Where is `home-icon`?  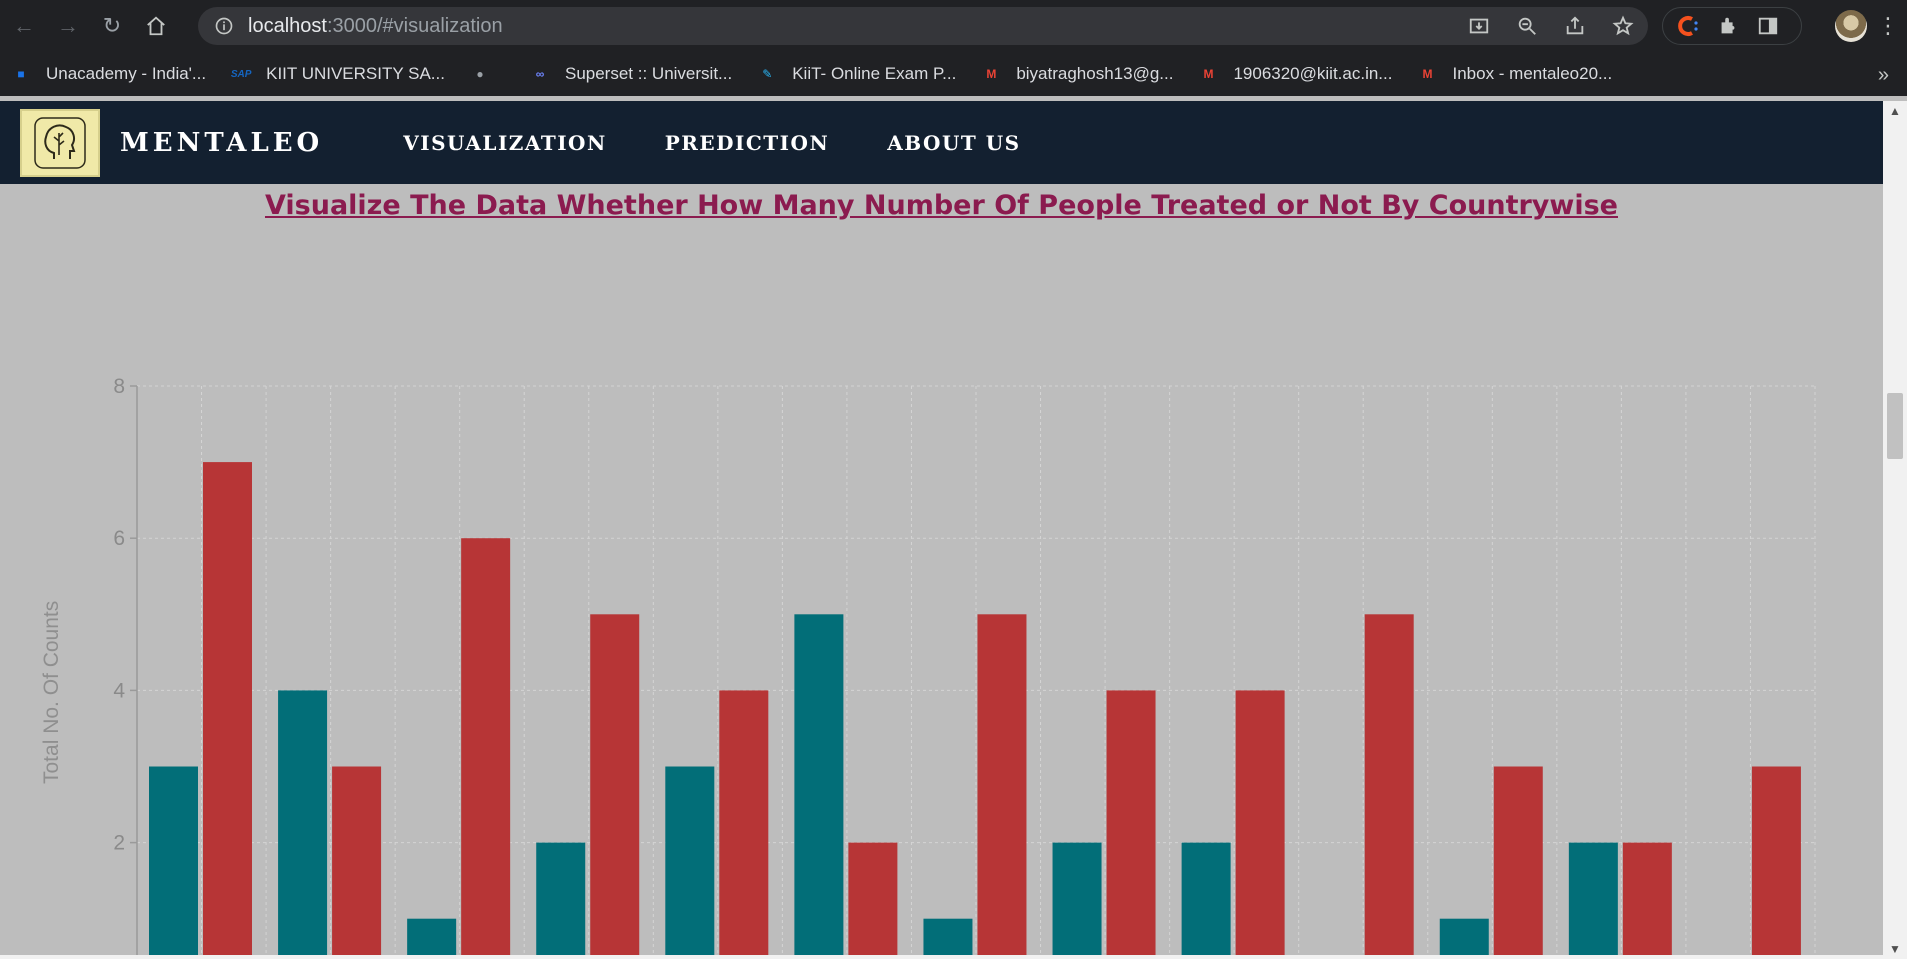
home-icon is located at coordinates (156, 26).